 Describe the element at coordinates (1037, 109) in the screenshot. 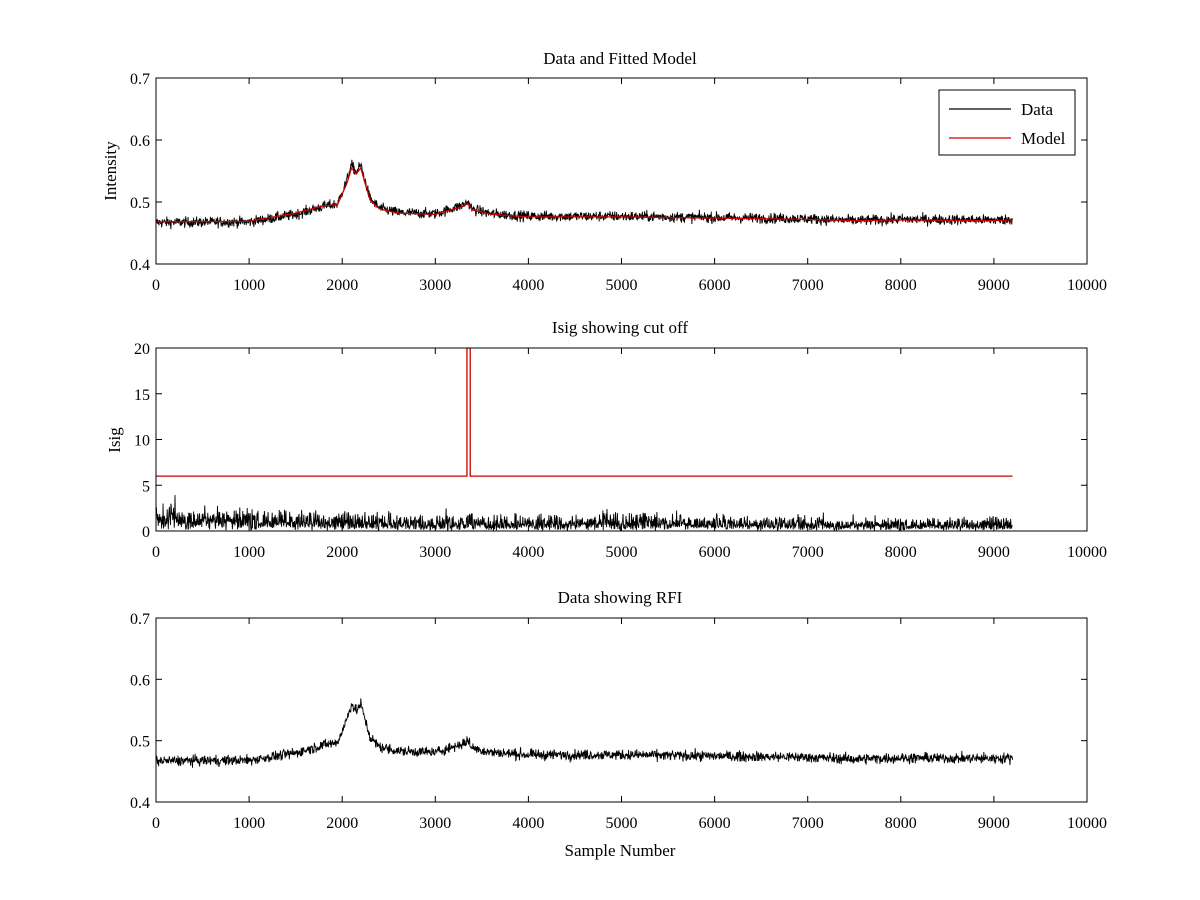

I see `legend-label: Data` at that location.